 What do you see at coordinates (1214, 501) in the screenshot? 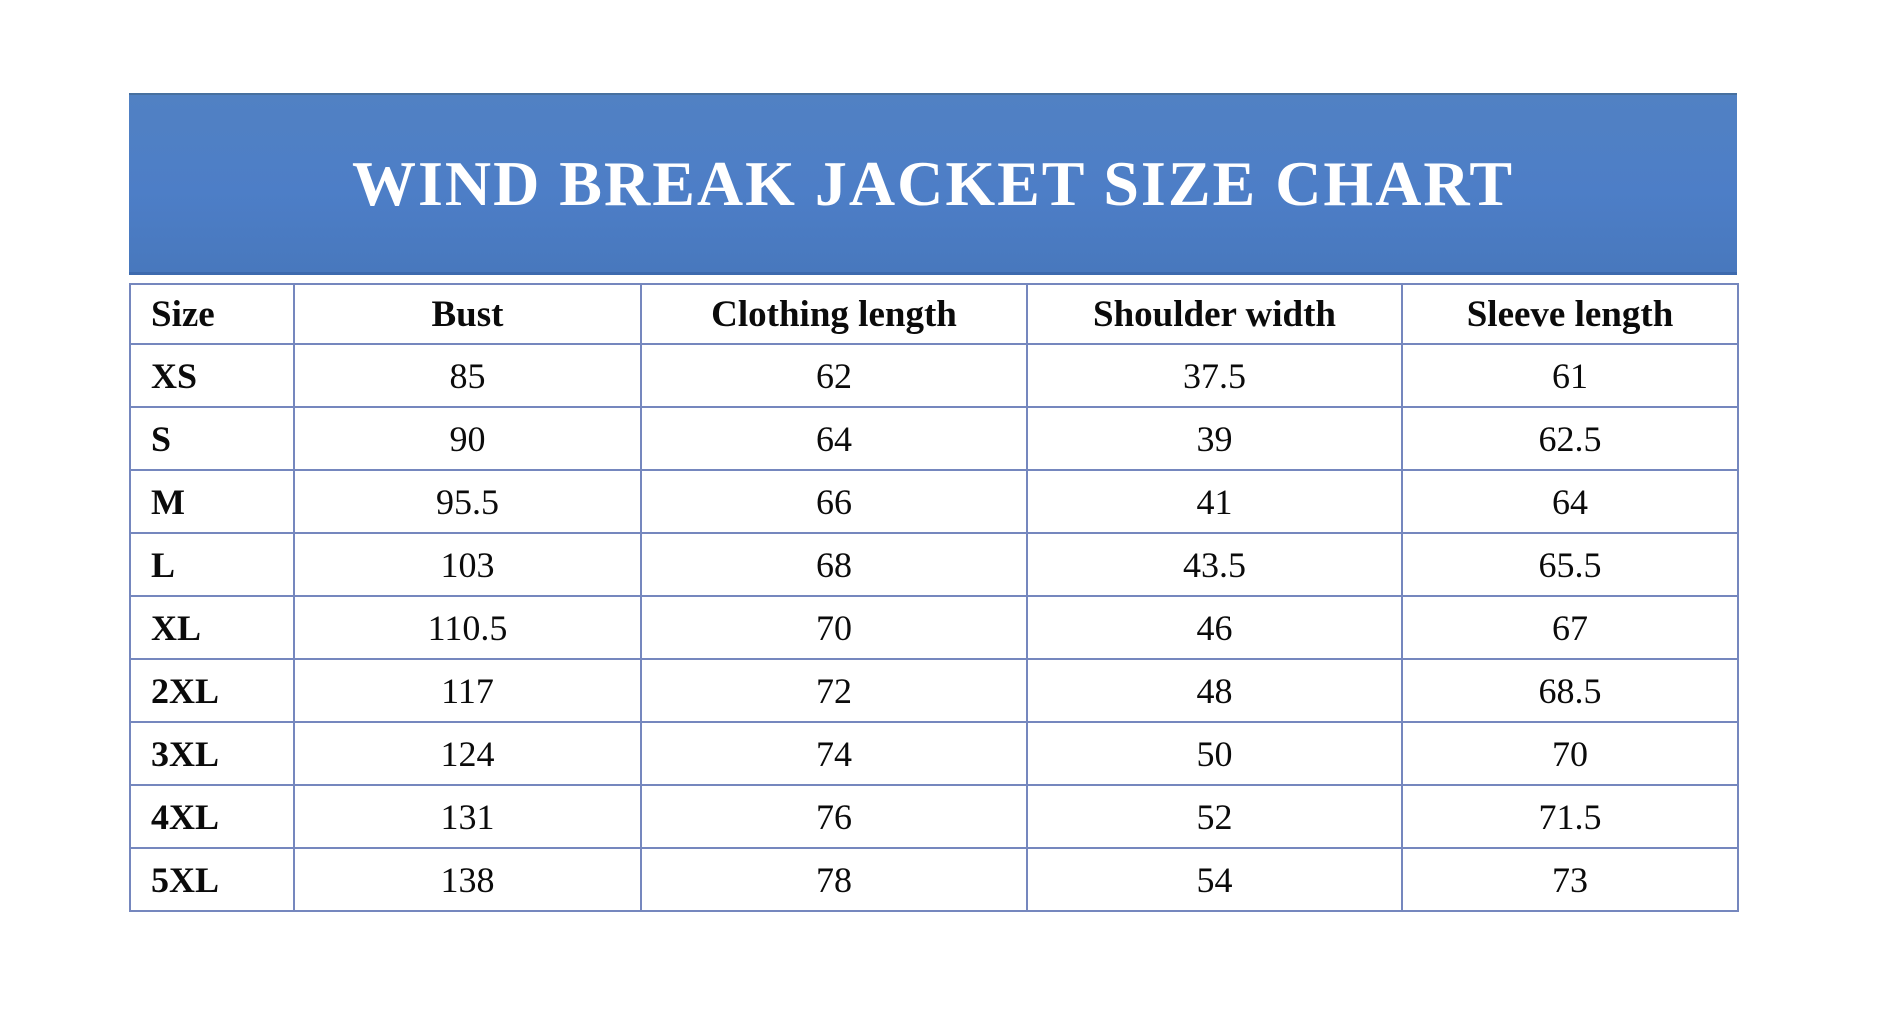
I see `shoulder-width-cell: 41` at bounding box center [1214, 501].